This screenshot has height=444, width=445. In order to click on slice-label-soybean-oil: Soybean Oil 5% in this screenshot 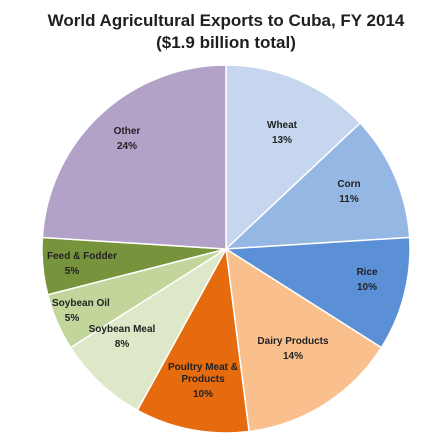, I will do `click(81, 311)`.